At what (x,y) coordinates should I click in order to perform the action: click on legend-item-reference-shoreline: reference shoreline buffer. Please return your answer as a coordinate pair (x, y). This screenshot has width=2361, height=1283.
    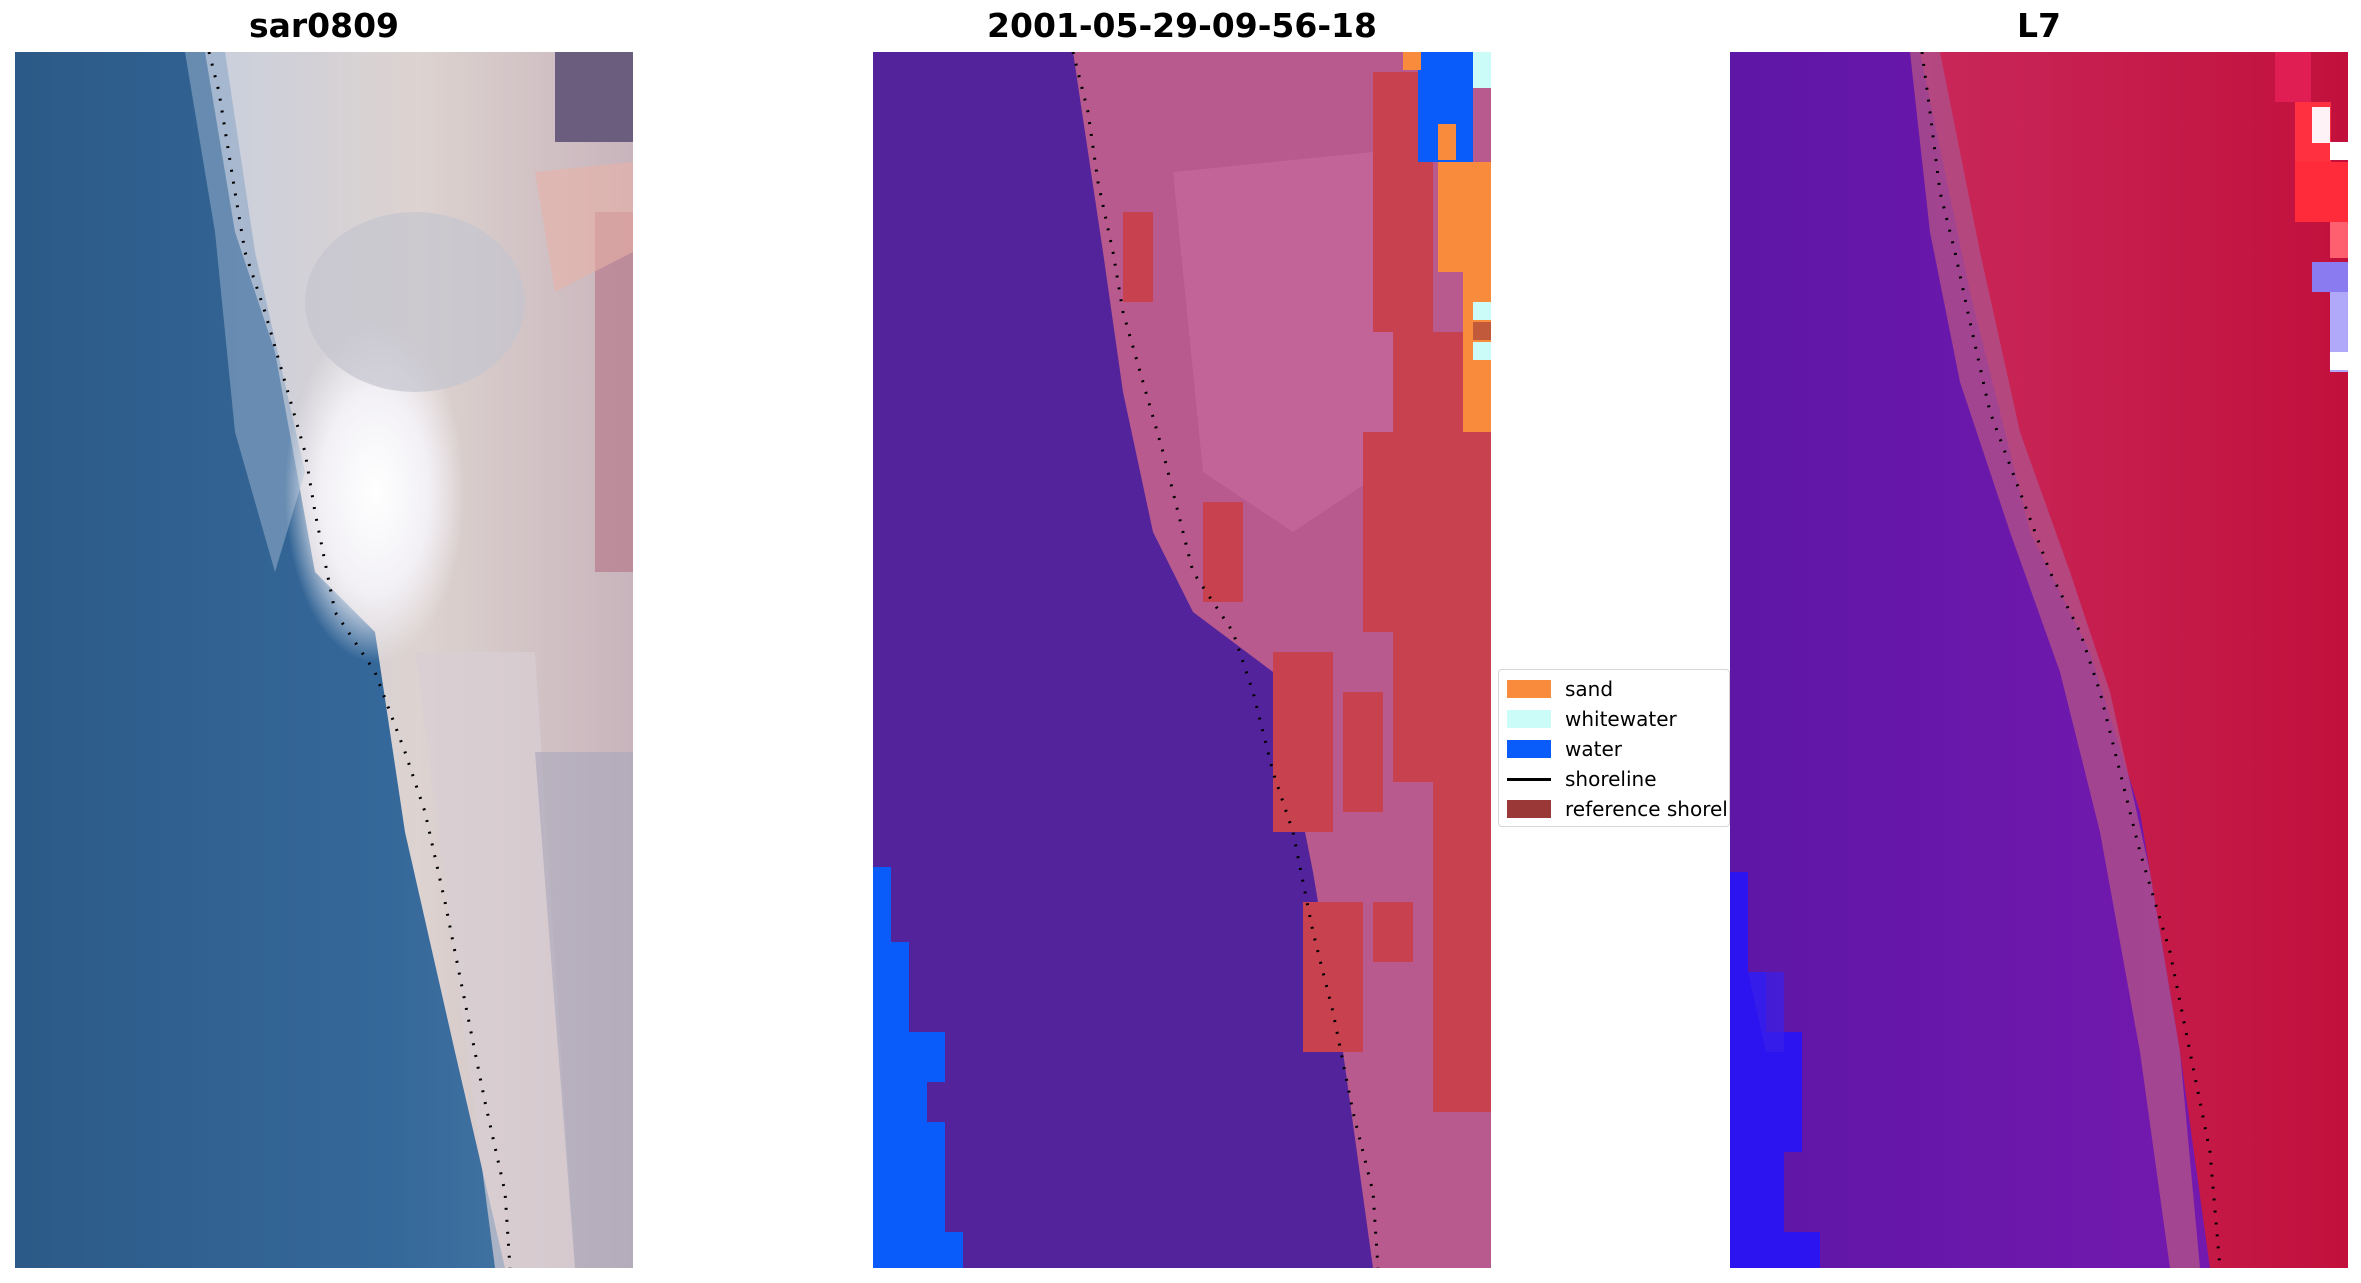
    Looking at the image, I should click on (1614, 809).